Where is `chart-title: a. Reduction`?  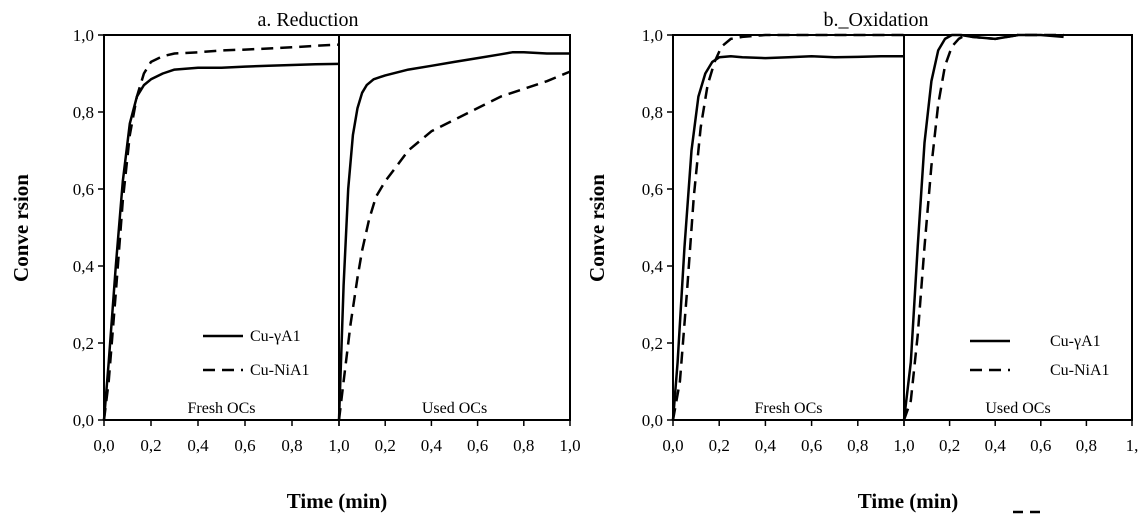 chart-title: a. Reduction is located at coordinates (307, 20).